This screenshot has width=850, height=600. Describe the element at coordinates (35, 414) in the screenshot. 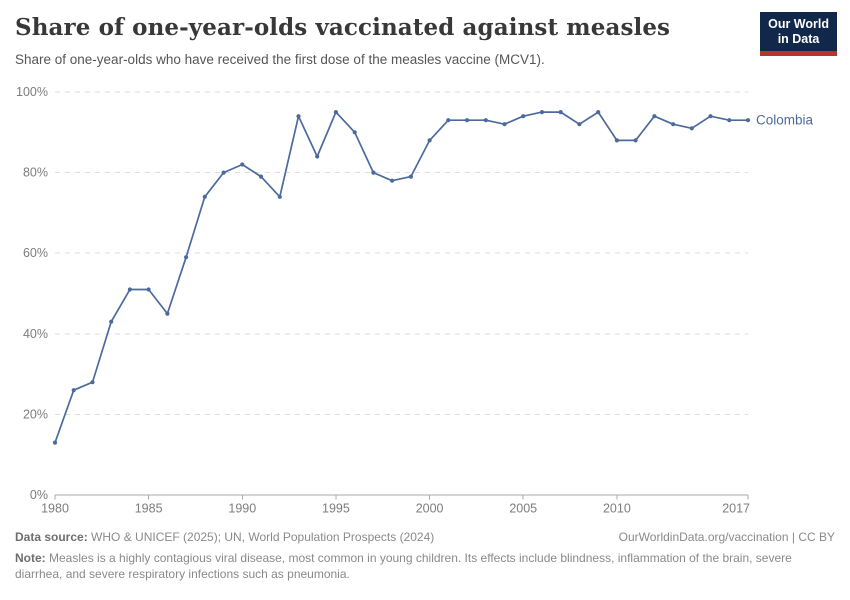

I see `y-tick-label: 20%` at that location.